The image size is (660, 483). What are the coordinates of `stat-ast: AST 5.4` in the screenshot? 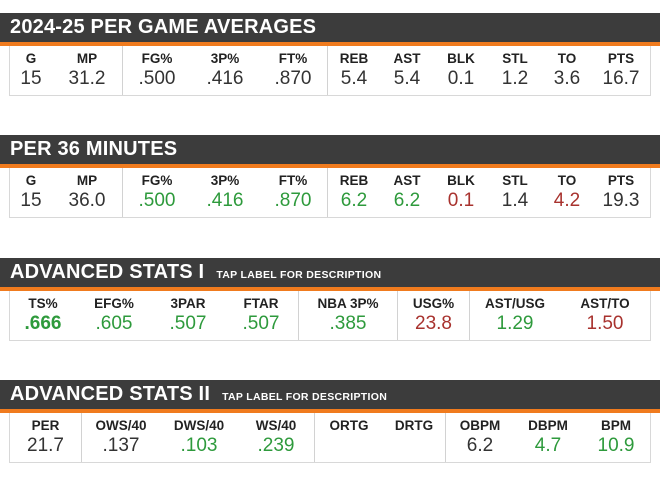 It's located at (407, 70).